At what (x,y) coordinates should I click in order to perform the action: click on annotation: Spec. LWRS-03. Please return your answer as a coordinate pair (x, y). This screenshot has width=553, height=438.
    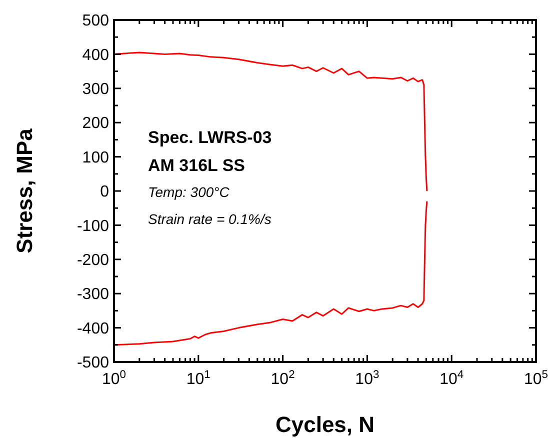
    Looking at the image, I should click on (210, 137).